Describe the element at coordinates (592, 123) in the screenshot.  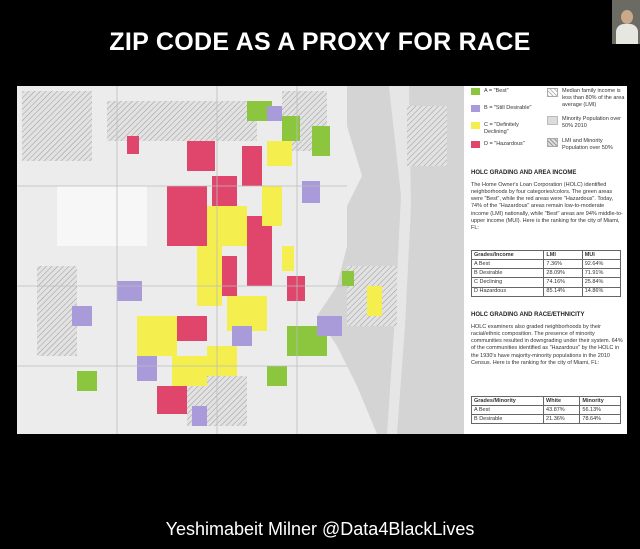
I see `legend-minority-label: Minority Population over 50% 2010` at that location.